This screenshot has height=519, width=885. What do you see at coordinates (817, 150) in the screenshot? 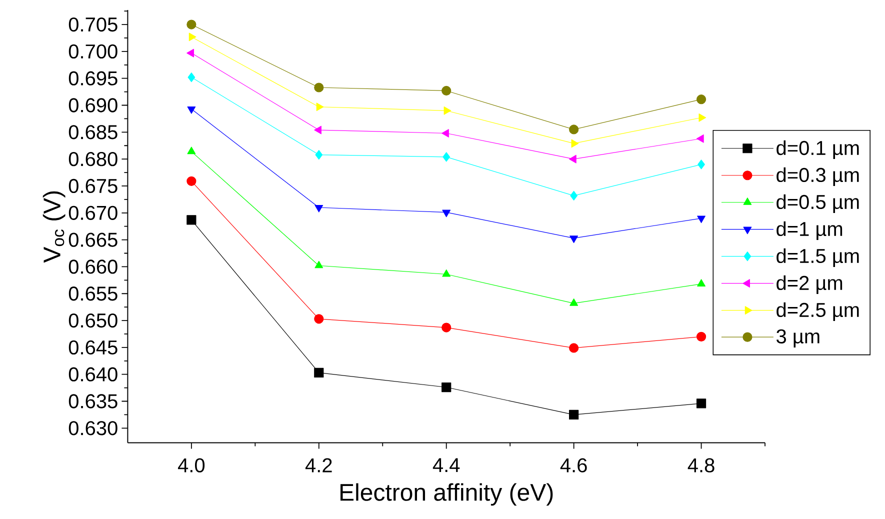
I see `legend-label: d=0.1 µm` at bounding box center [817, 150].